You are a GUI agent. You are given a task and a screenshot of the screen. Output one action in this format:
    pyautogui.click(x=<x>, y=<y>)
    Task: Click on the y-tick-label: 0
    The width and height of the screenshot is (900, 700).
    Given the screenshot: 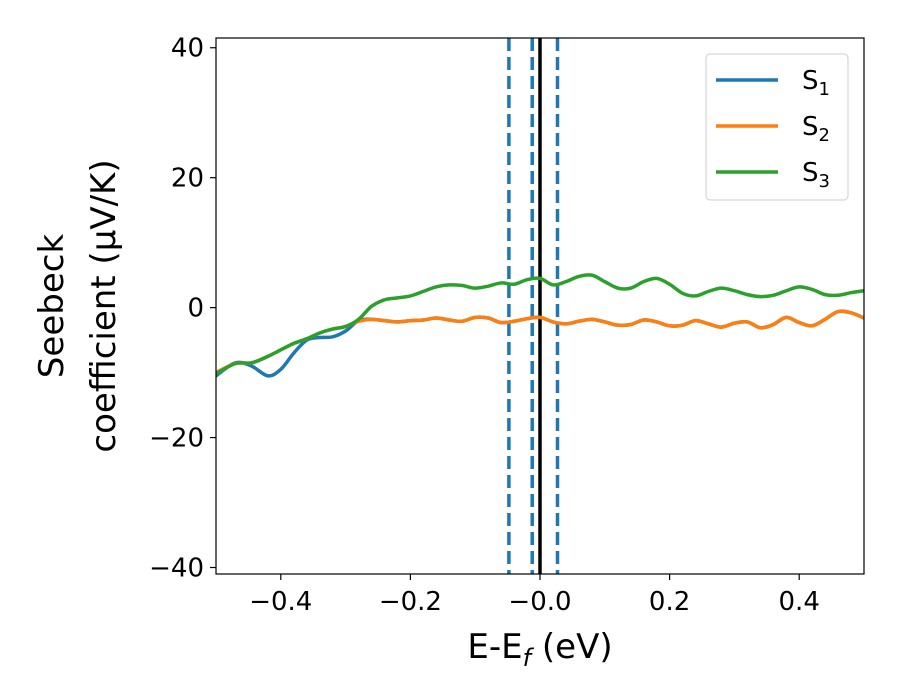 What is the action you would take?
    pyautogui.click(x=195, y=309)
    